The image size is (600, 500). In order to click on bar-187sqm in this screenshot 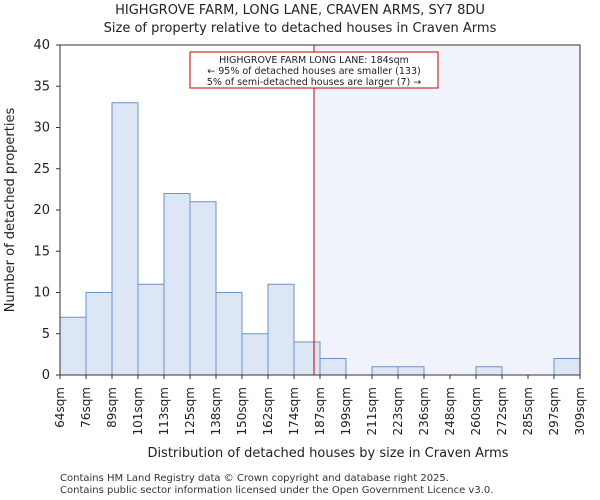, I will do `click(333, 367)`.